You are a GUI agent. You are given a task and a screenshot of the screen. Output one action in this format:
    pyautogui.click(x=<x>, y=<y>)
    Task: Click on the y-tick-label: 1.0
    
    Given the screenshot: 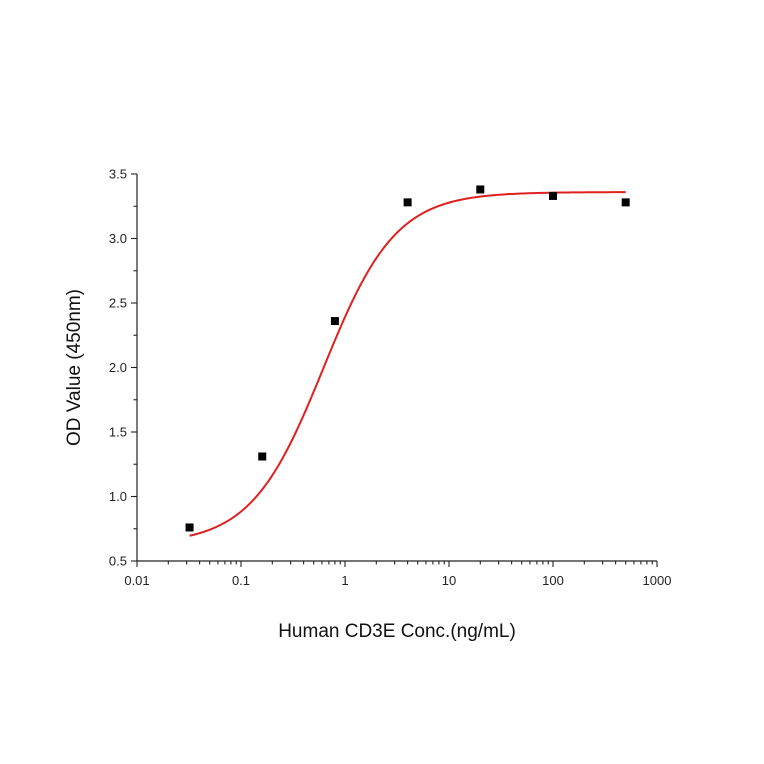 What is the action you would take?
    pyautogui.click(x=118, y=496)
    